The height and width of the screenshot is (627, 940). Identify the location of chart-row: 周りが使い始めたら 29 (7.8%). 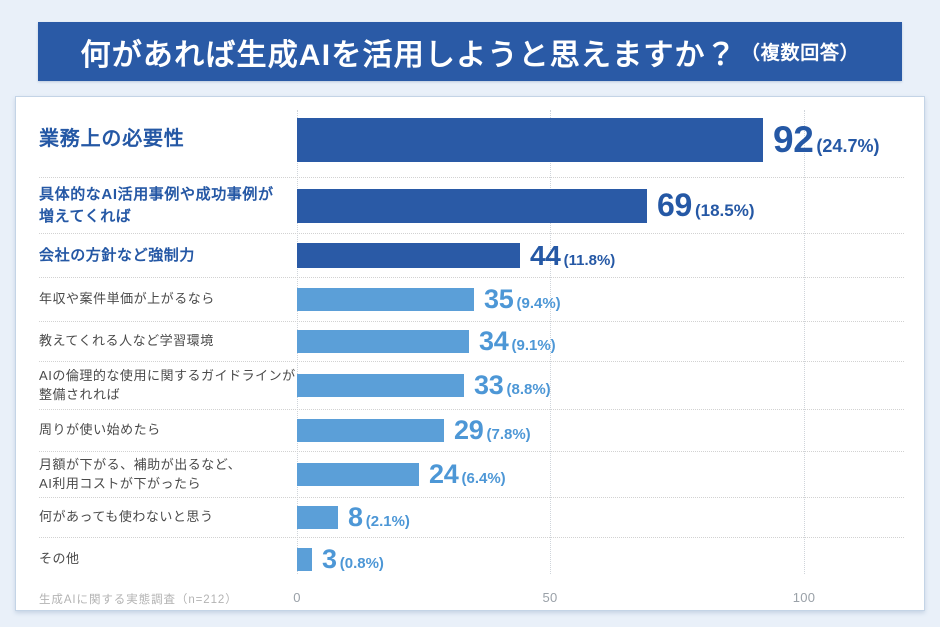
(471, 431).